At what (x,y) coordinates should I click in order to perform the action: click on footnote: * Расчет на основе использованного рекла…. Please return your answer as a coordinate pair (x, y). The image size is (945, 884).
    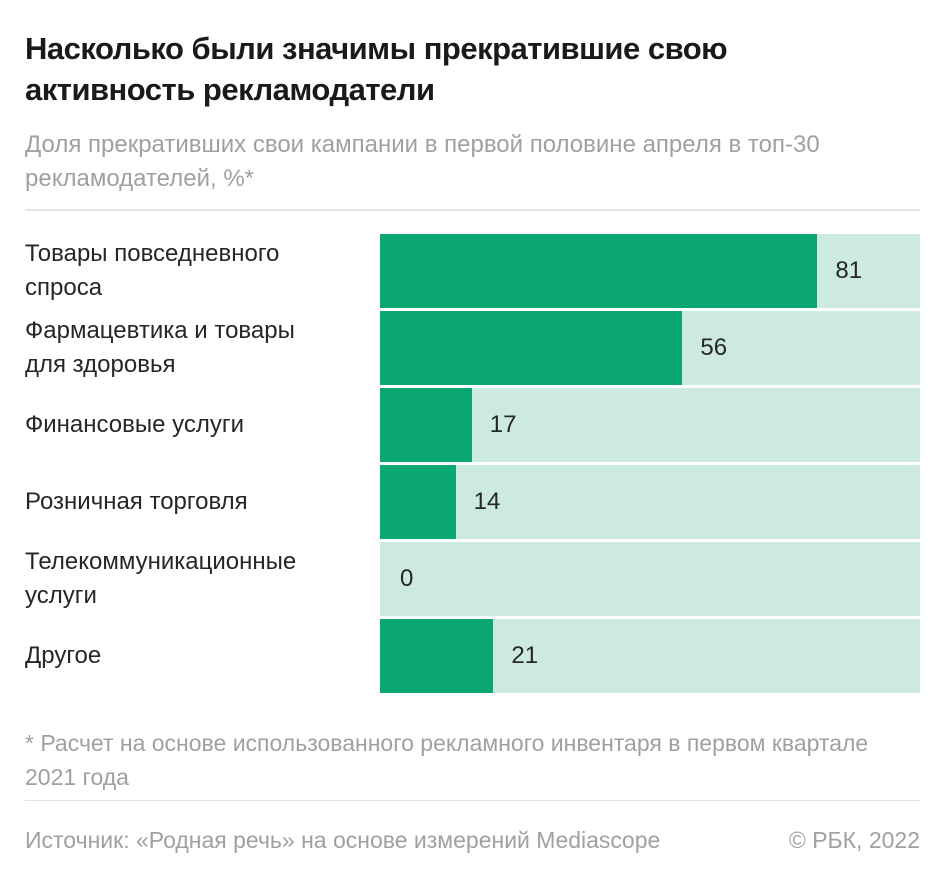
    Looking at the image, I should click on (447, 760).